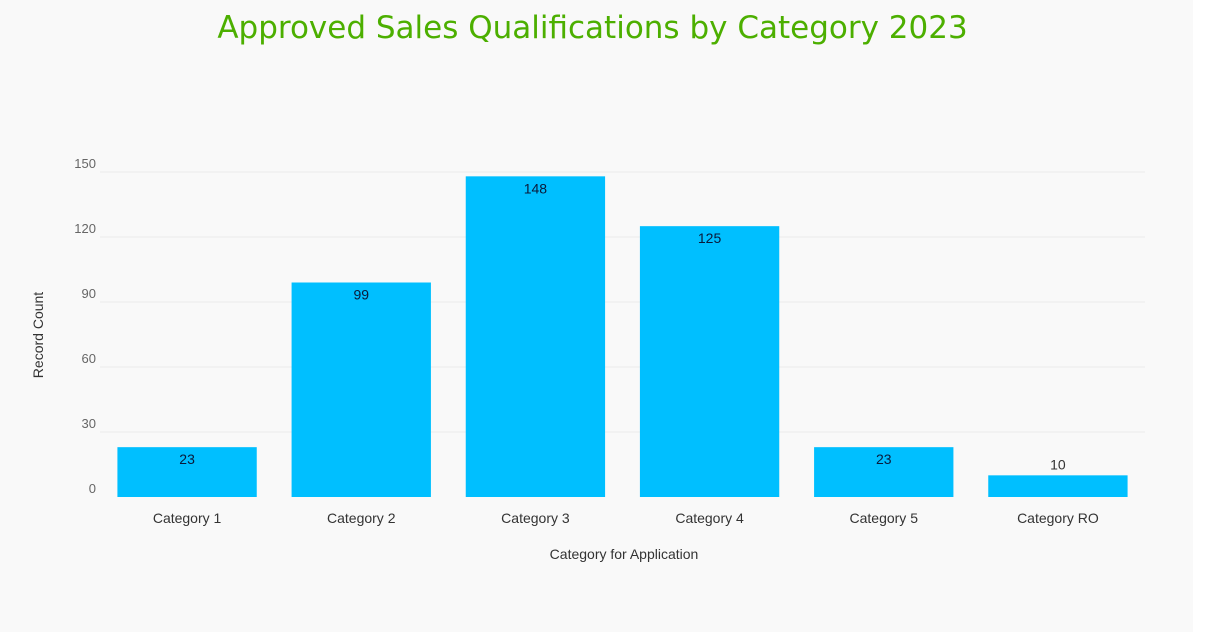 Image resolution: width=1227 pixels, height=644 pixels. I want to click on y-tick-label: 60, so click(89, 358).